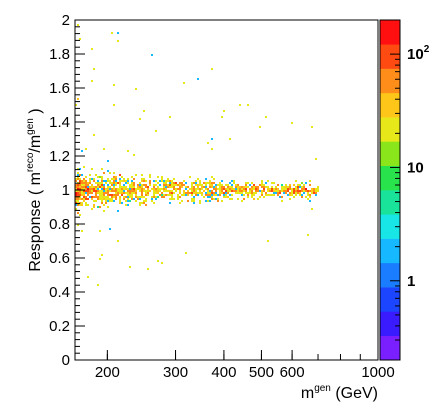 The image size is (431, 413). I want to click on colorbar-segment, so click(390, 81).